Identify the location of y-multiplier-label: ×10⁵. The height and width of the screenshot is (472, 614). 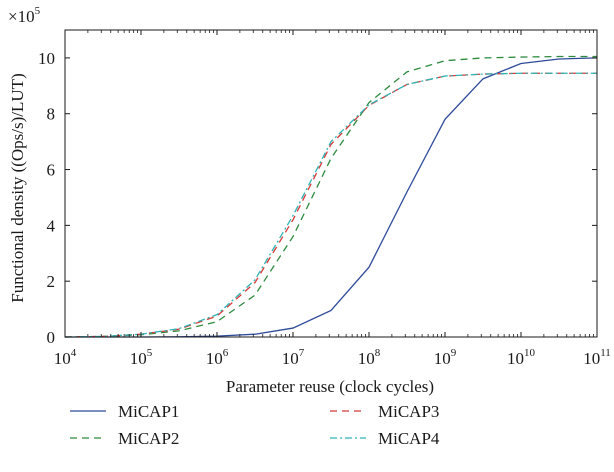
(24, 15).